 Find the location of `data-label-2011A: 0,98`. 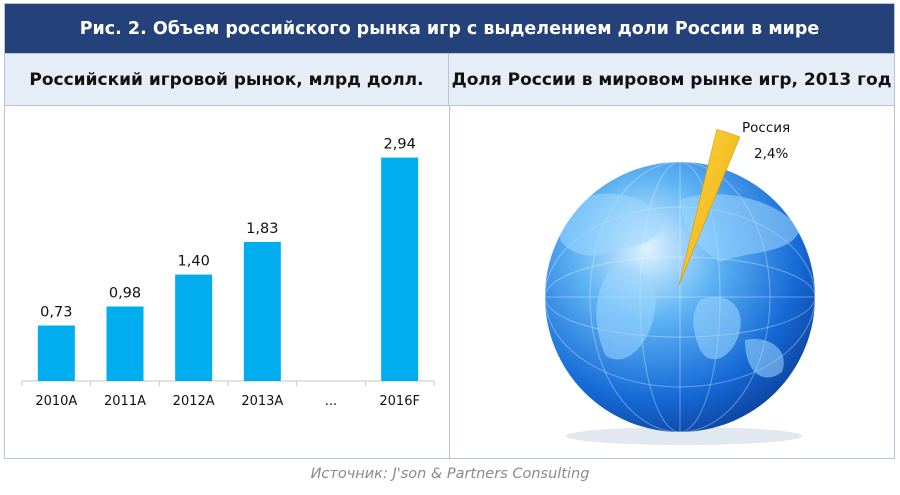

data-label-2011A: 0,98 is located at coordinates (125, 294).